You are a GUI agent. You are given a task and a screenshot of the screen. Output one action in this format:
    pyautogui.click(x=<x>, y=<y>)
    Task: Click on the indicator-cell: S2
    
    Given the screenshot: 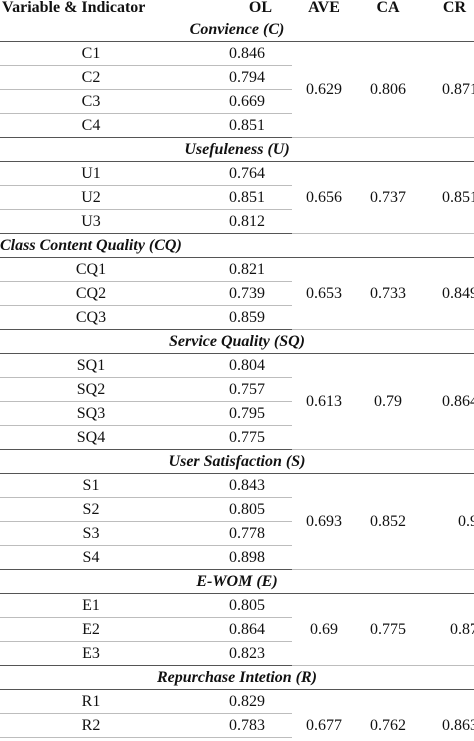 What is the action you would take?
    pyautogui.click(x=98, y=509)
    